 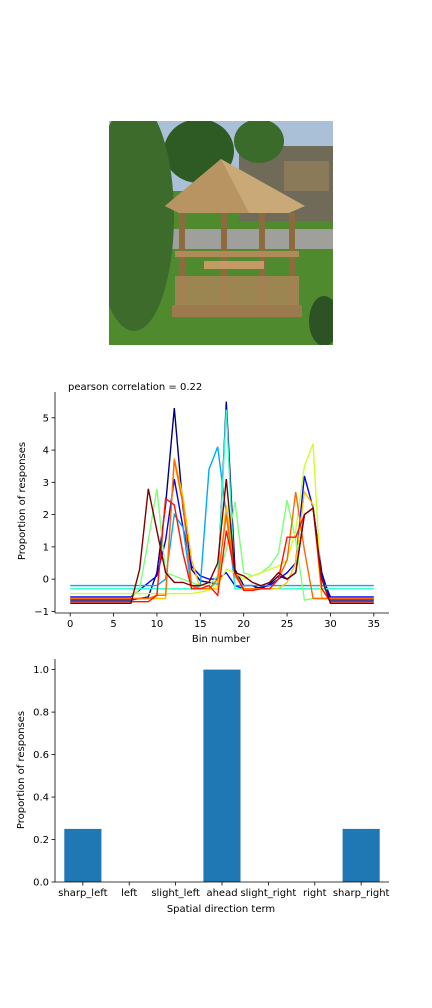 What do you see at coordinates (41, 670) in the screenshot?
I see `bar-y-tick-label: 1.0` at bounding box center [41, 670].